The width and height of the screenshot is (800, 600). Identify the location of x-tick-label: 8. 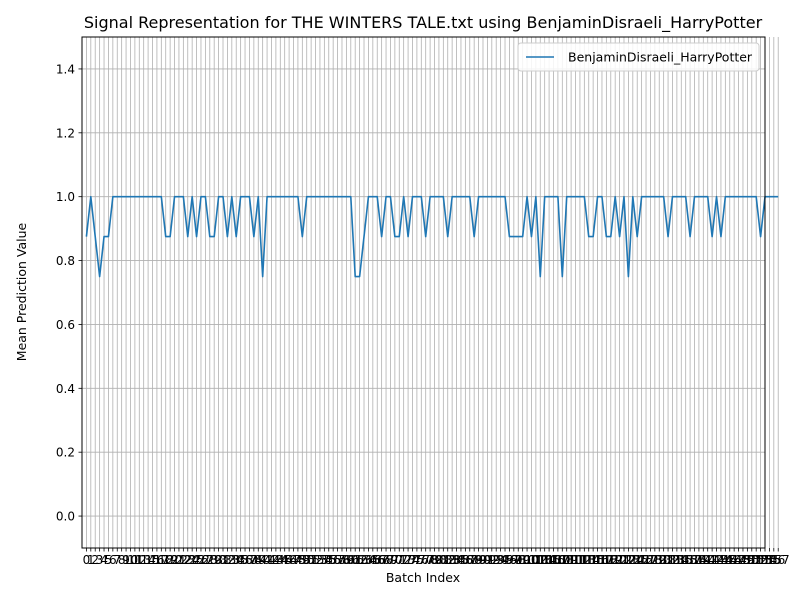
(122, 560).